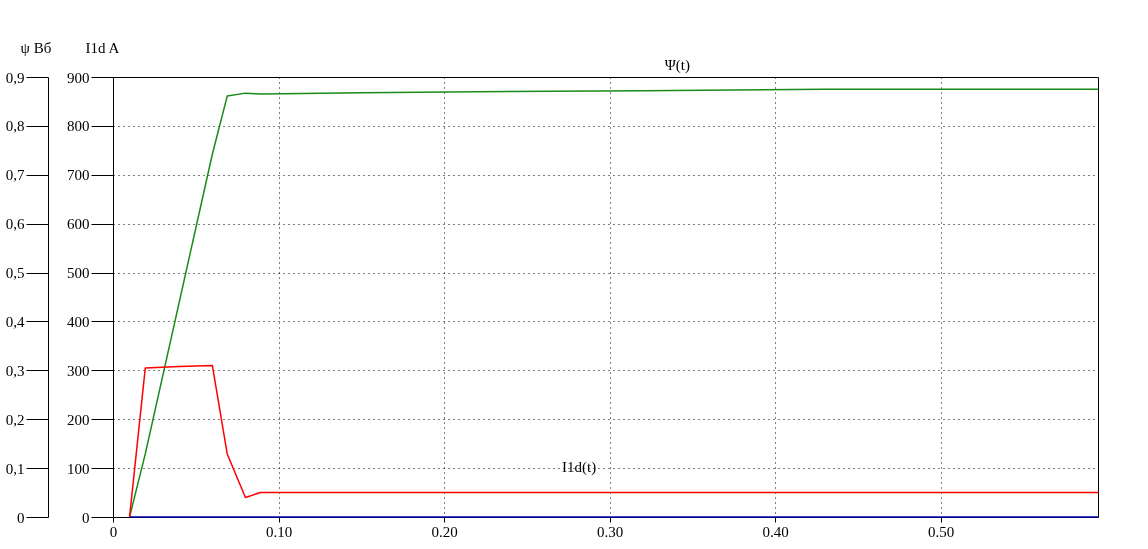  What do you see at coordinates (78, 468) in the screenshot?
I see `y3-tick-label: 100` at bounding box center [78, 468].